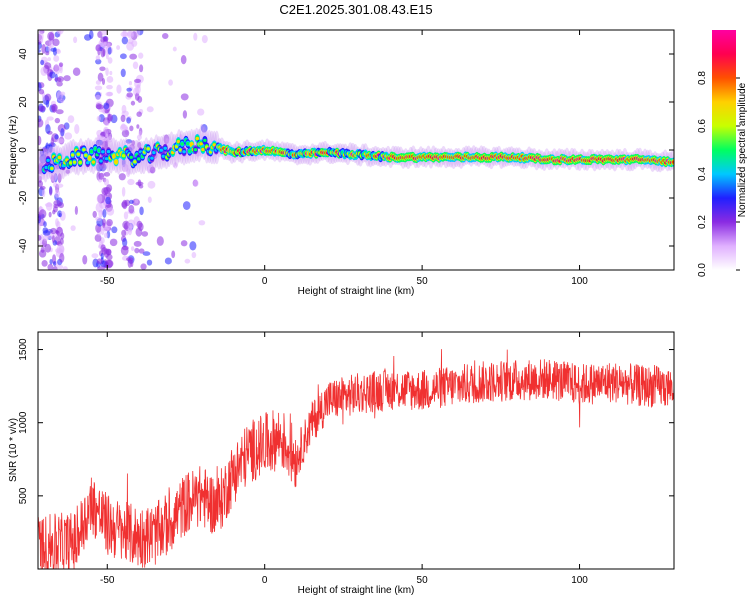 The height and width of the screenshot is (600, 750). What do you see at coordinates (13, 150) in the screenshot?
I see `spectrogram-y-label: Frequency (Hz)` at bounding box center [13, 150].